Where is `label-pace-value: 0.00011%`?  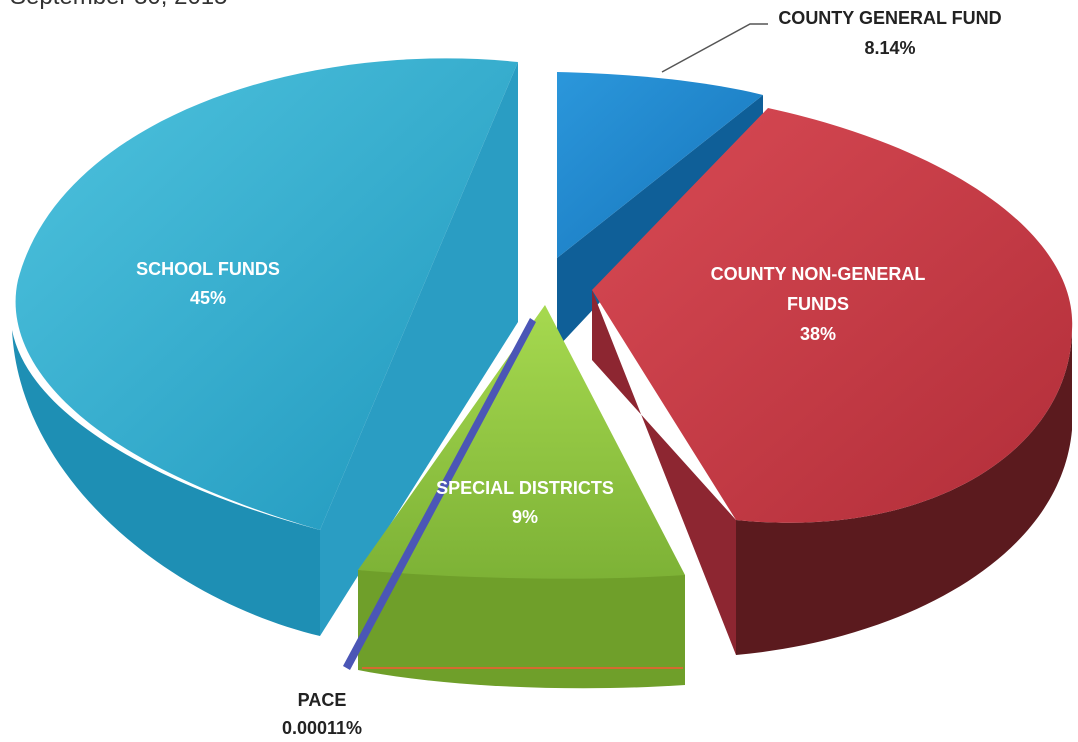 label-pace-value: 0.00011% is located at coordinates (322, 728).